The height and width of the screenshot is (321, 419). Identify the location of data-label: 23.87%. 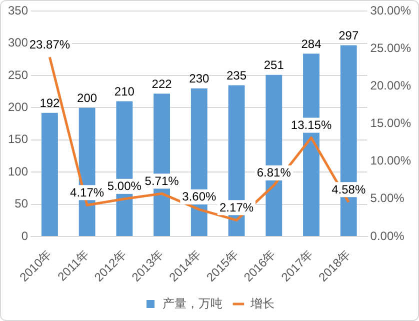
(49, 45).